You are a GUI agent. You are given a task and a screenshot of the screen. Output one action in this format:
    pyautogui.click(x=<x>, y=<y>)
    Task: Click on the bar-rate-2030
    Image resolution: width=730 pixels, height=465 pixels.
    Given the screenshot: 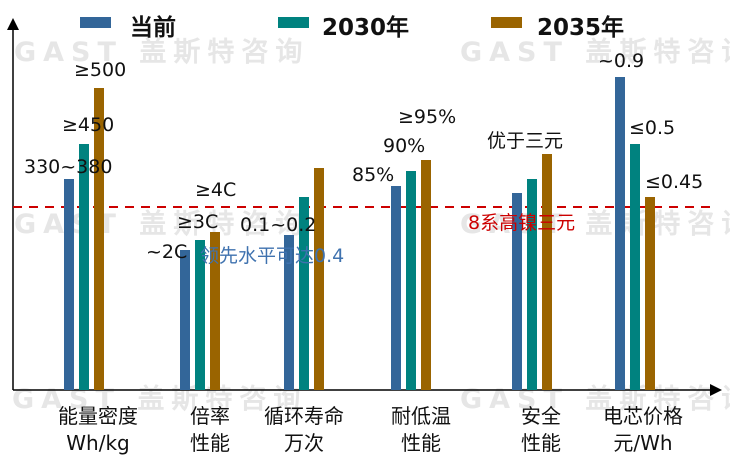 What is the action you would take?
    pyautogui.click(x=200, y=315)
    